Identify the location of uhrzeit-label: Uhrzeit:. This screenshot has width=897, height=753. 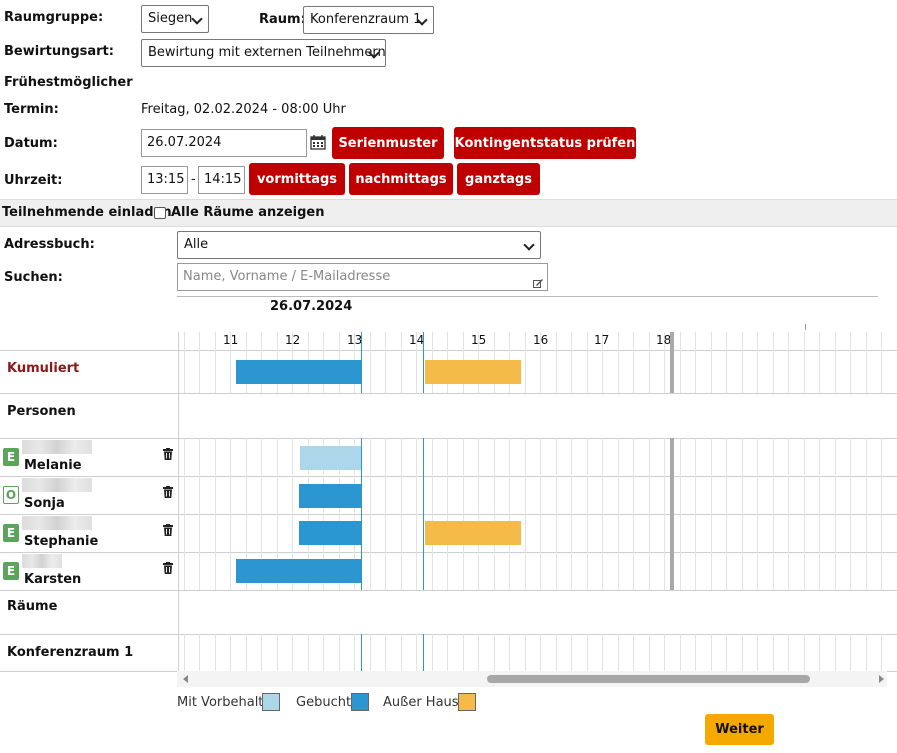
(33, 180).